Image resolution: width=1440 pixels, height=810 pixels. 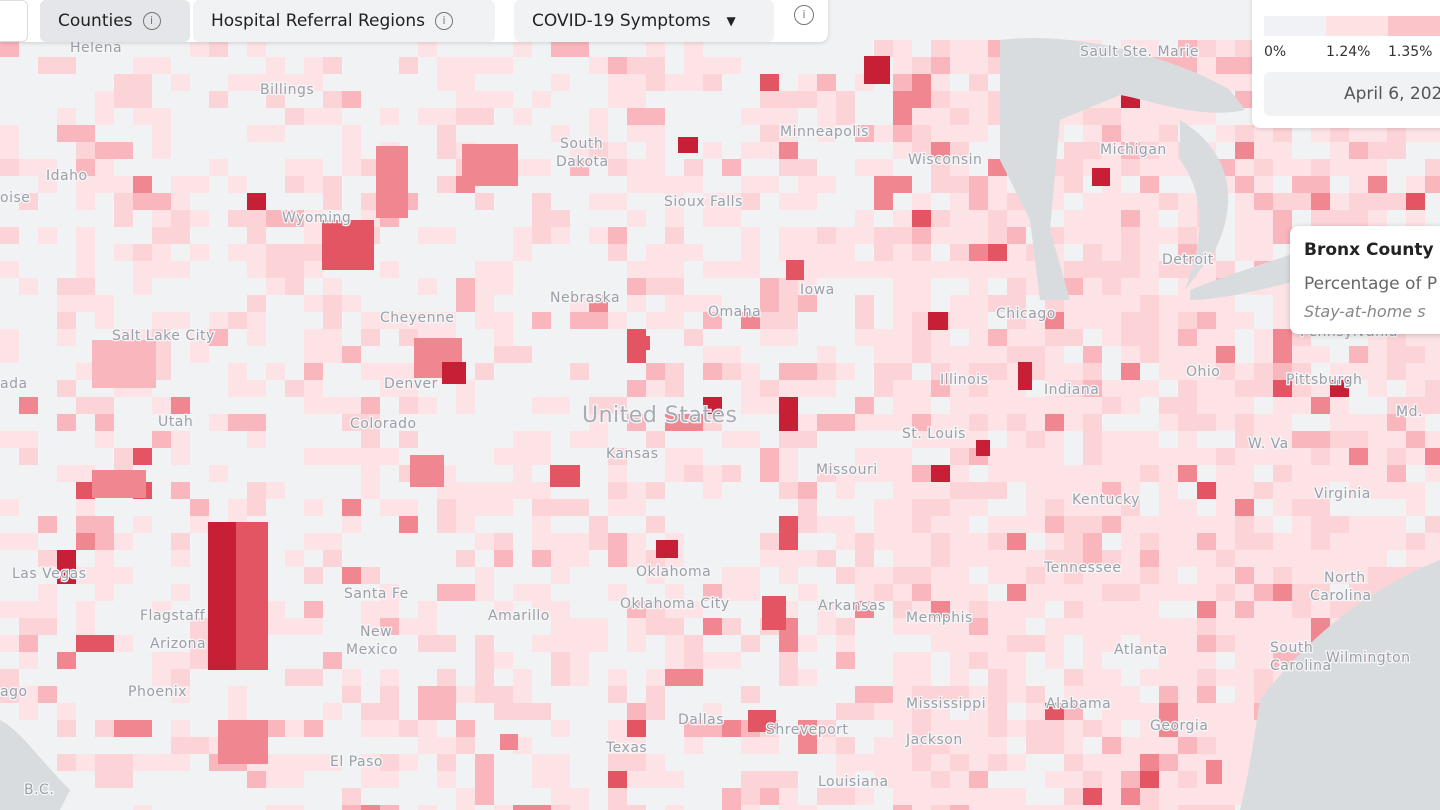 What do you see at coordinates (1410, 52) in the screenshot?
I see `legend-label: 1.35%` at bounding box center [1410, 52].